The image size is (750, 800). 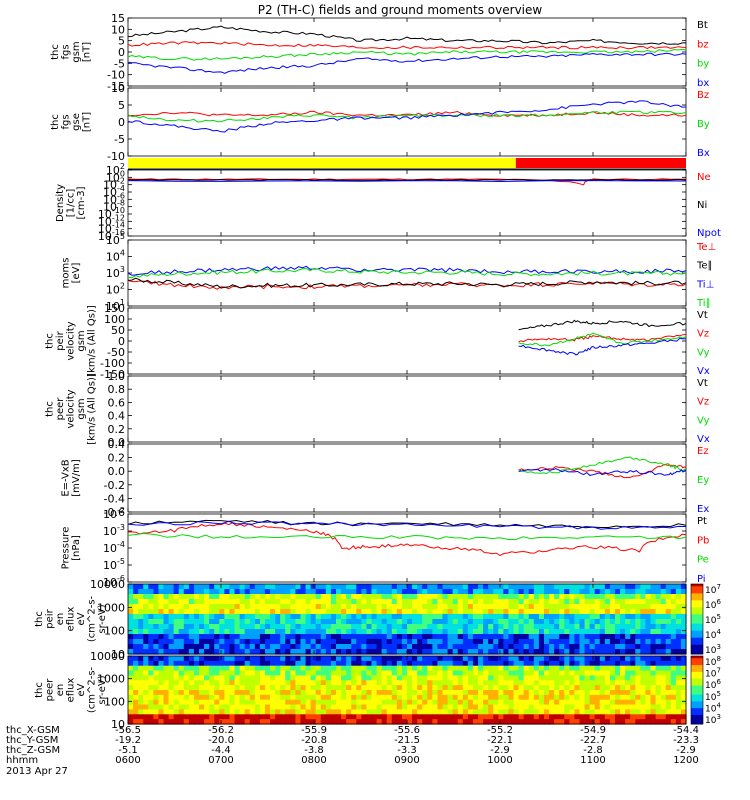 What do you see at coordinates (111, 607) in the screenshot?
I see `y-tick-label: 1000` at bounding box center [111, 607].